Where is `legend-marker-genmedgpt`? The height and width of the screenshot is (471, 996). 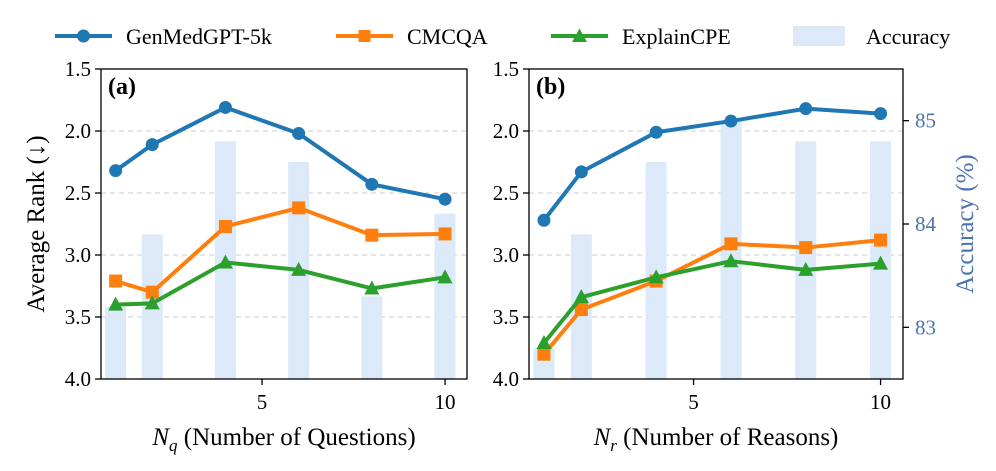
legend-marker-genmedgpt is located at coordinates (83, 36).